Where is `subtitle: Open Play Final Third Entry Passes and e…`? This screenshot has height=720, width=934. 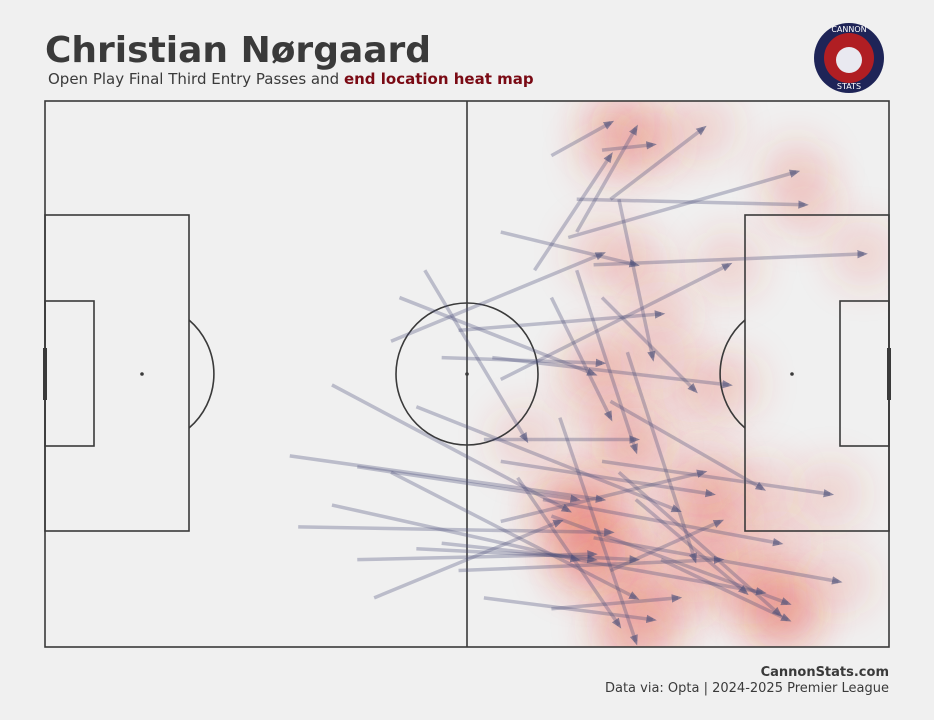
subtitle: Open Play Final Third Entry Passes and e… is located at coordinates (291, 79).